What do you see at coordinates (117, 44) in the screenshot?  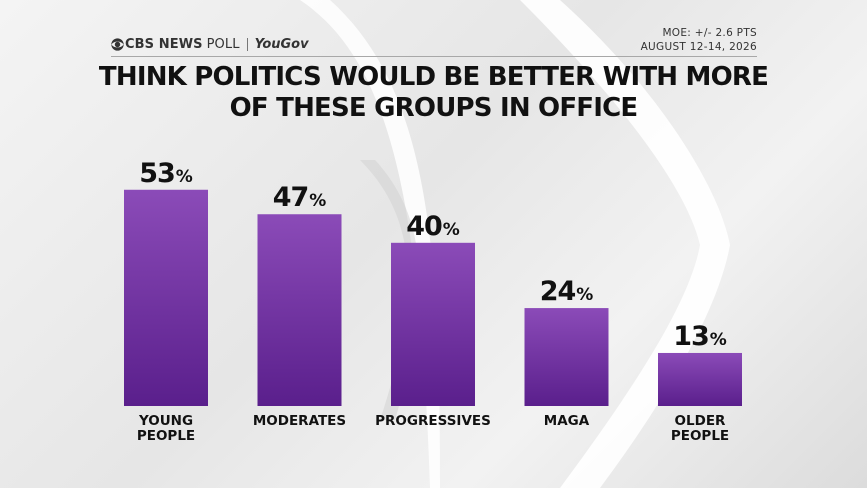 I see `cbs-eye-icon` at bounding box center [117, 44].